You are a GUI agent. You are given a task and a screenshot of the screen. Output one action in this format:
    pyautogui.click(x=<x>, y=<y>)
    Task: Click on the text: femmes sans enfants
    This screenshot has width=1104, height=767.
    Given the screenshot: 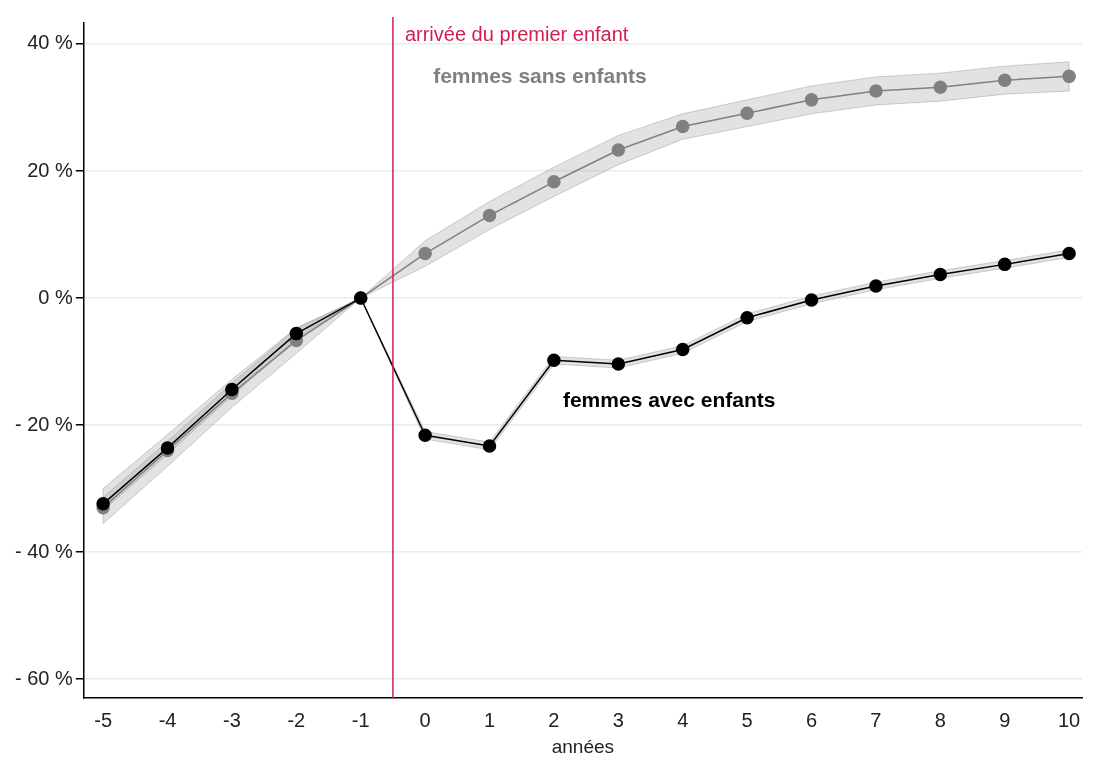 What is the action you would take?
    pyautogui.click(x=540, y=75)
    